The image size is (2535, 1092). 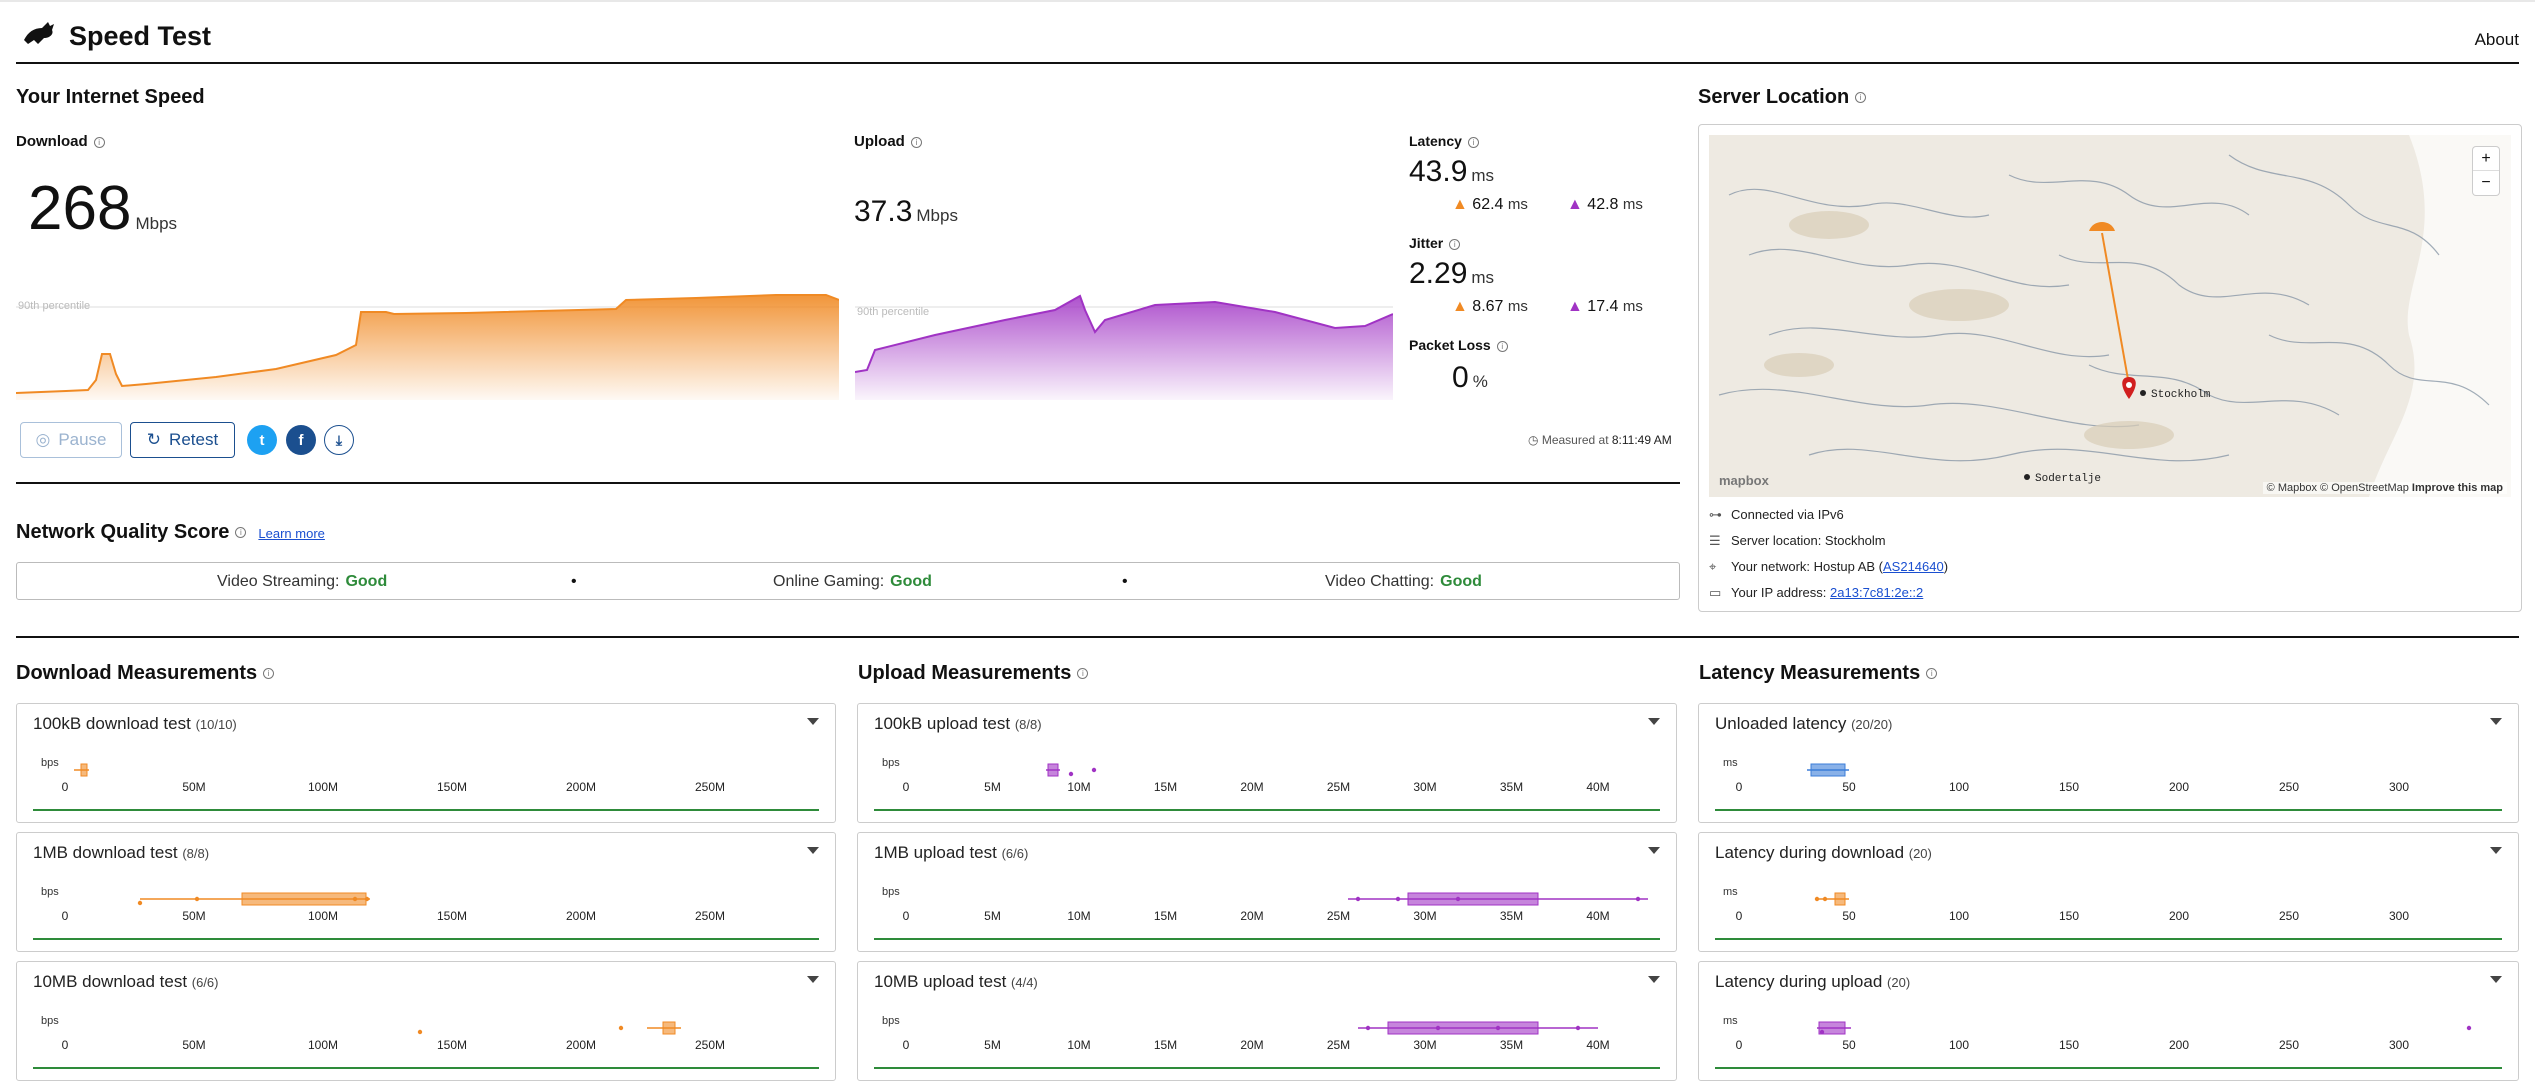 I want to click on latency-download: ▲ 62.4 ms, so click(x=1490, y=205).